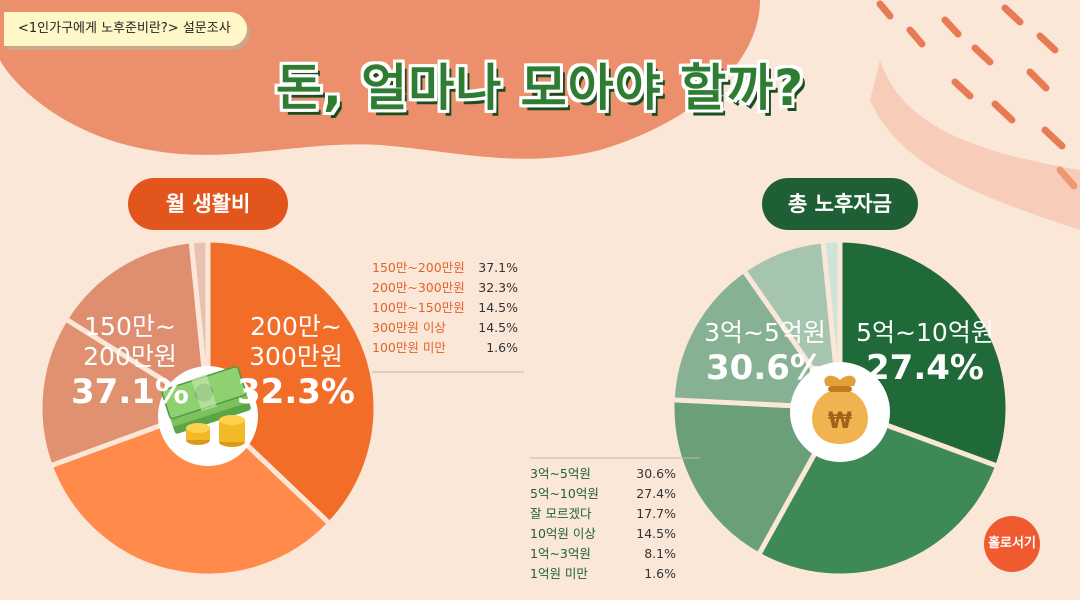 This screenshot has height=600, width=1080. Describe the element at coordinates (130, 356) in the screenshot. I see `slice-category: 200만원` at that location.